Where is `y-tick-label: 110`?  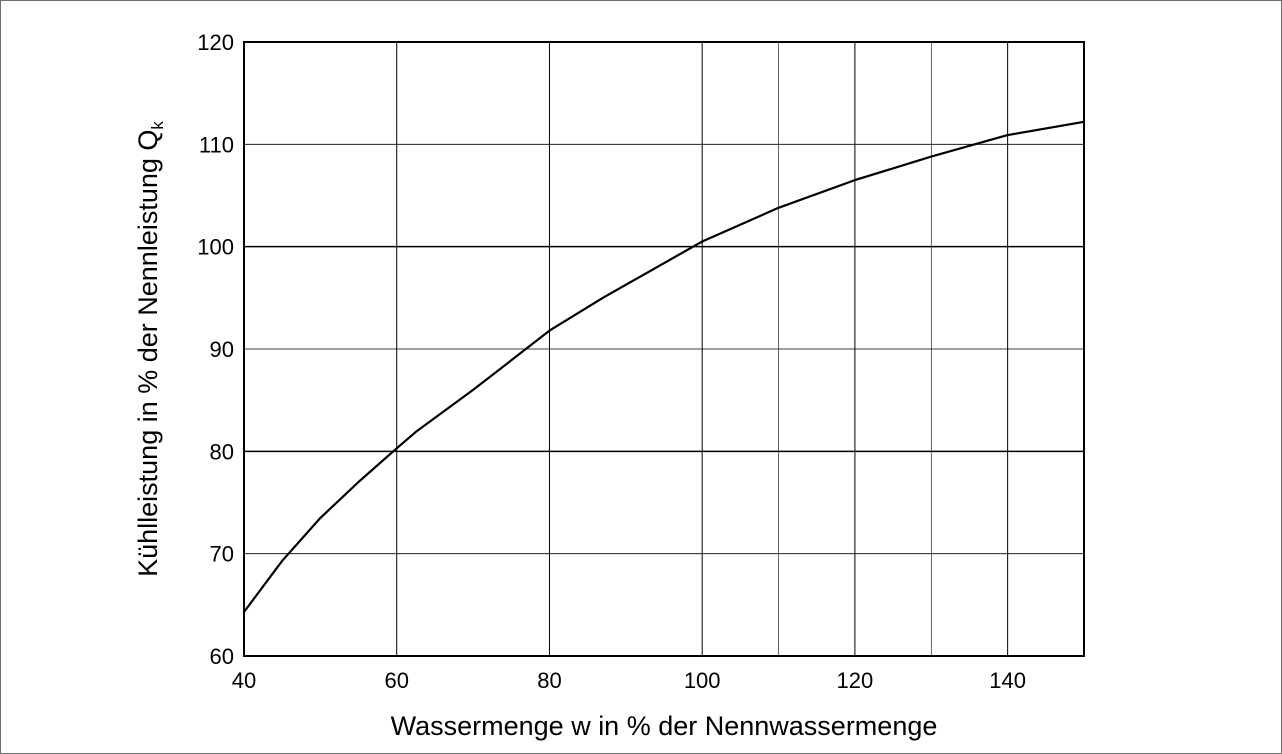 y-tick-label: 110 is located at coordinates (216, 144).